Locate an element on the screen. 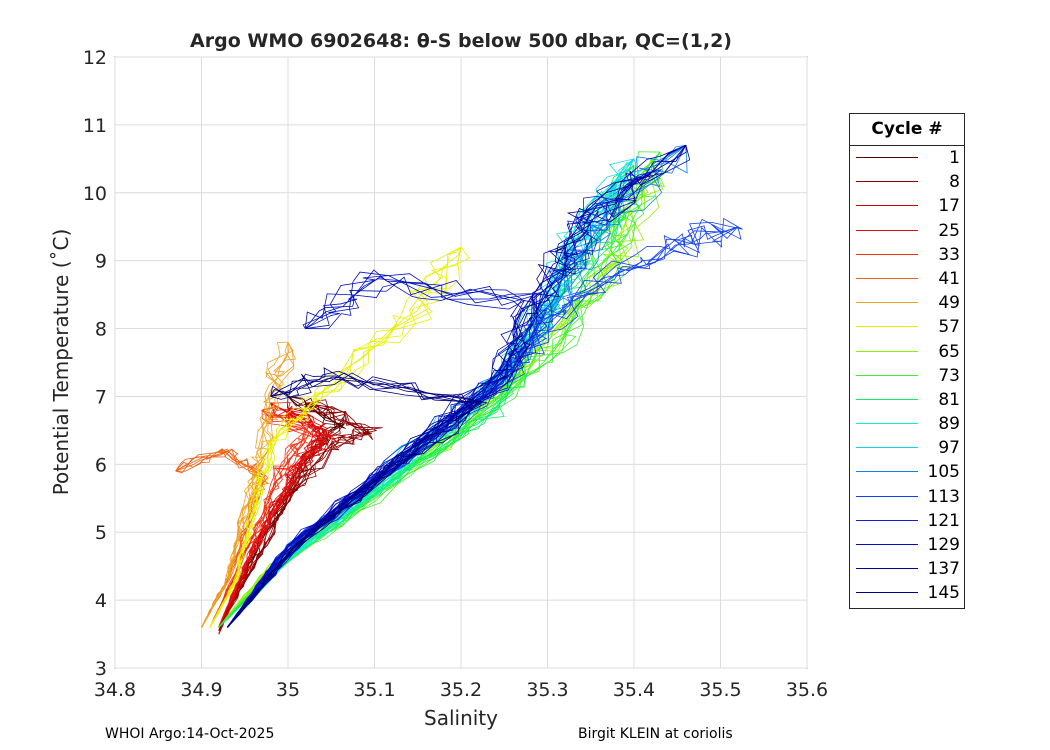 The height and width of the screenshot is (750, 1050). y-tick-label: 8 is located at coordinates (101, 330).